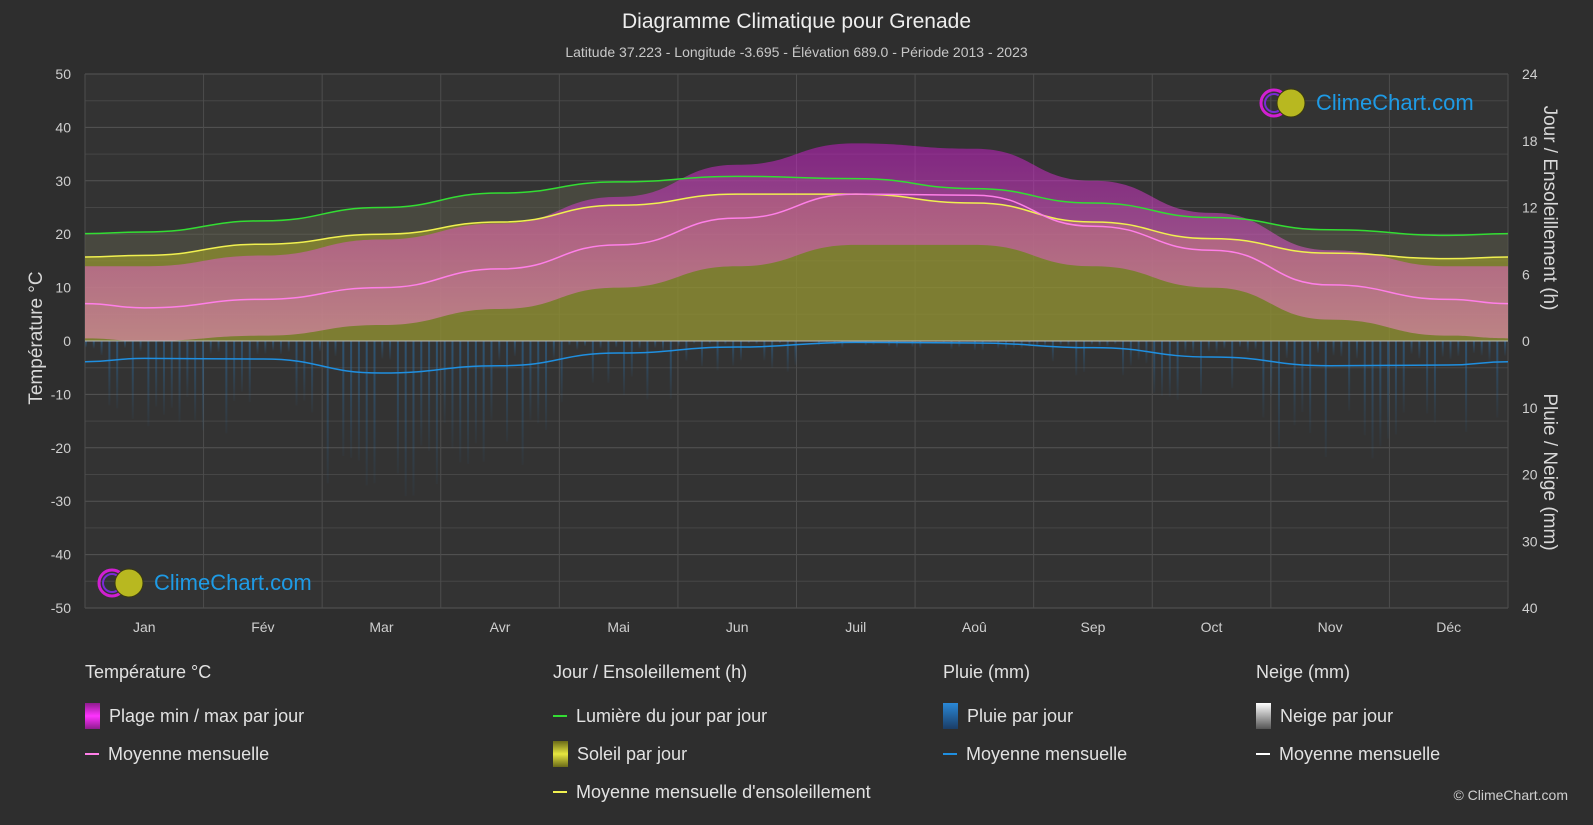 Image resolution: width=1593 pixels, height=825 pixels. Describe the element at coordinates (1530, 208) in the screenshot. I see `y-tick-right-sun: 12` at that location.